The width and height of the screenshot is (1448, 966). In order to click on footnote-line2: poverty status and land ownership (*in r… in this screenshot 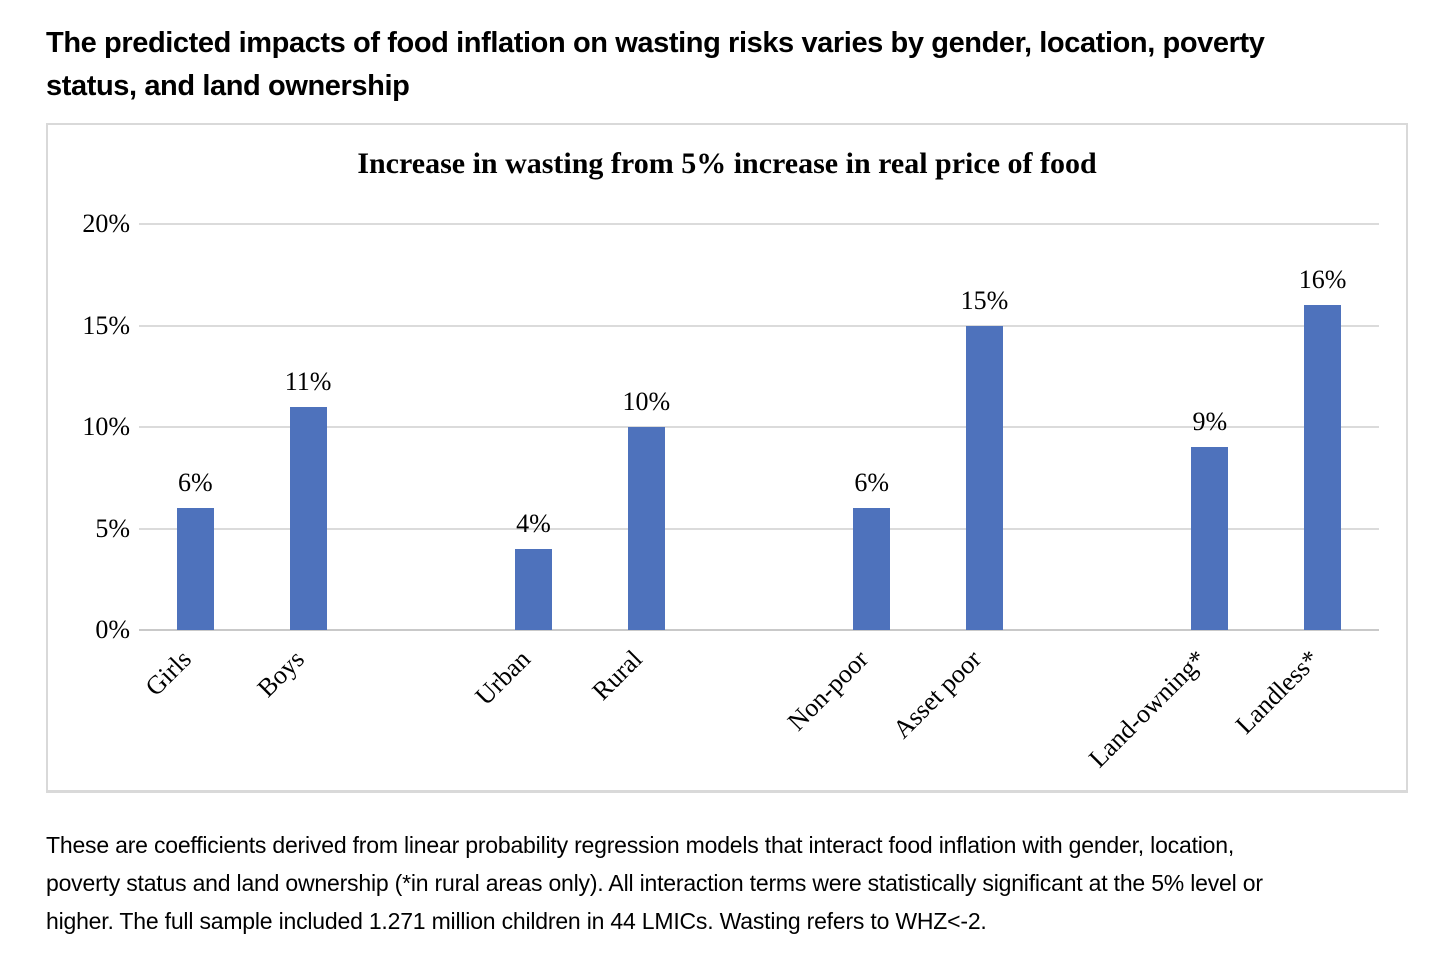, I will do `click(654, 883)`.